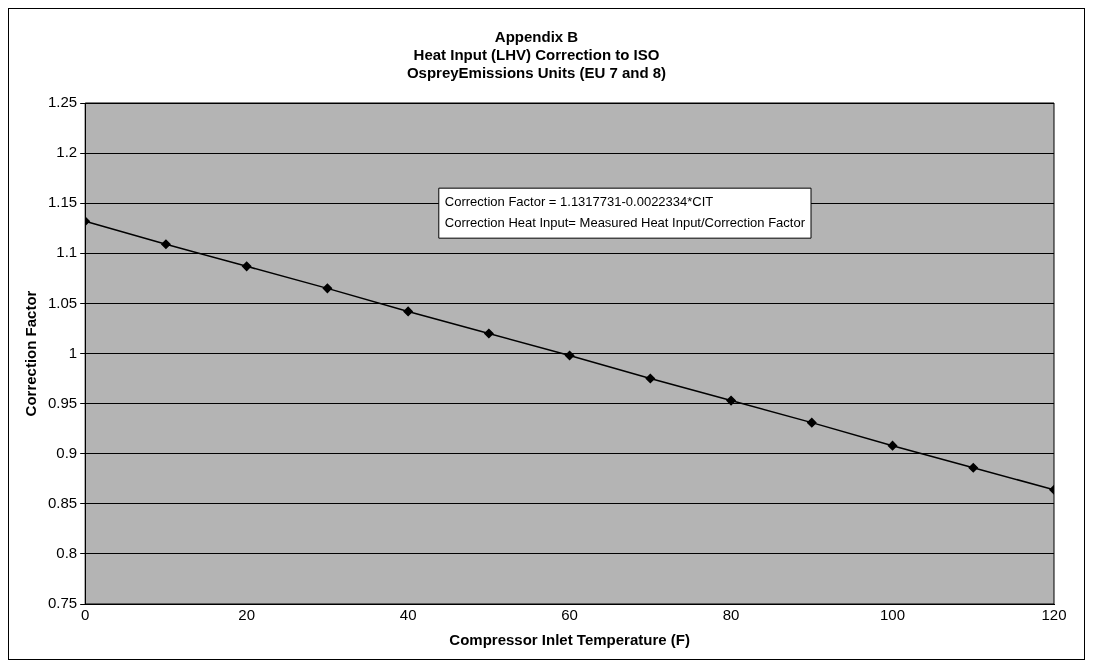 The height and width of the screenshot is (668, 1093). What do you see at coordinates (67, 452) in the screenshot?
I see `y-tick-label: 0.9` at bounding box center [67, 452].